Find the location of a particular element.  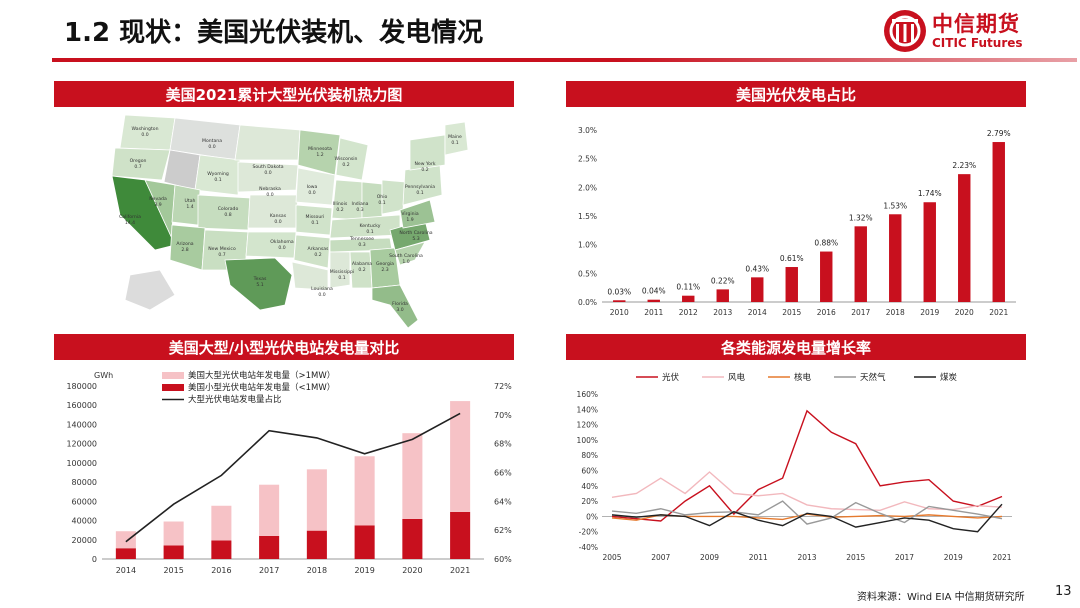

state-label: Maine 0.1 is located at coordinates (455, 140).